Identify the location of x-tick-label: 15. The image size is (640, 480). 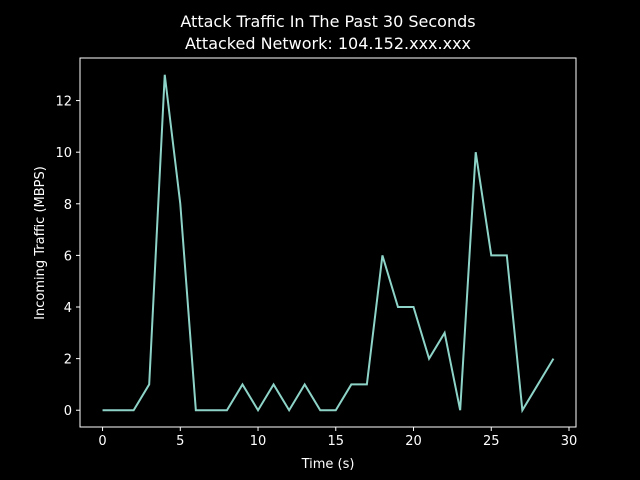
(336, 441).